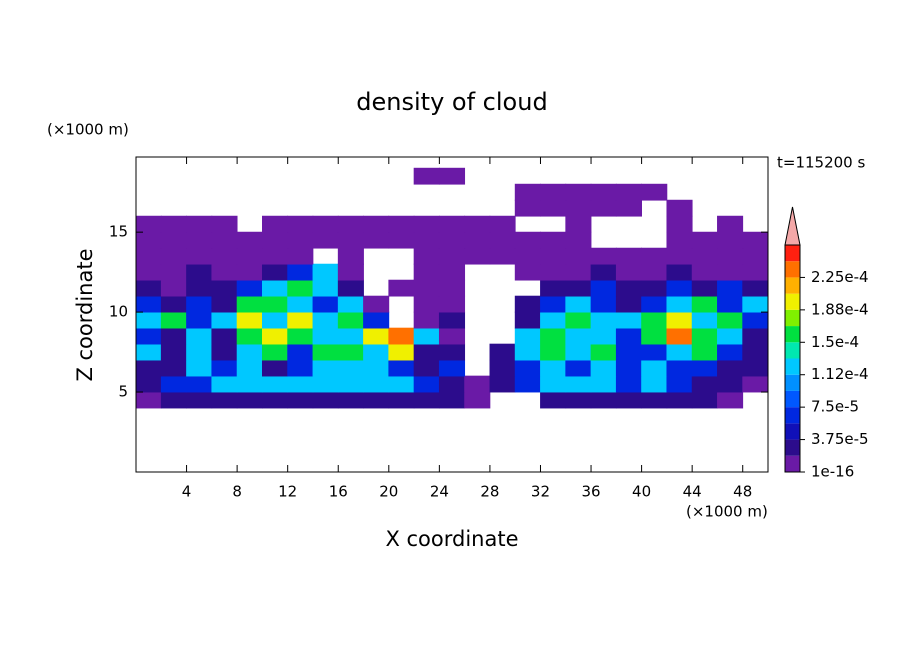 The height and width of the screenshot is (654, 904). I want to click on time-annotation: t=115200 s, so click(821, 163).